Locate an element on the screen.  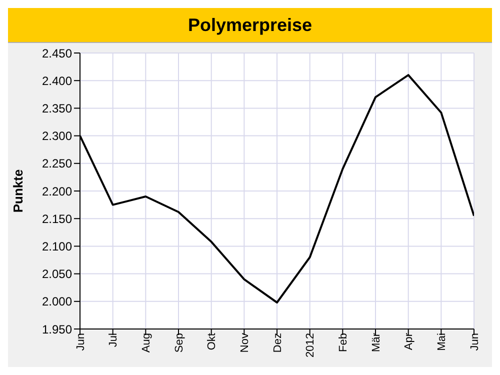
x-tick-label: Nov is located at coordinates (244, 342).